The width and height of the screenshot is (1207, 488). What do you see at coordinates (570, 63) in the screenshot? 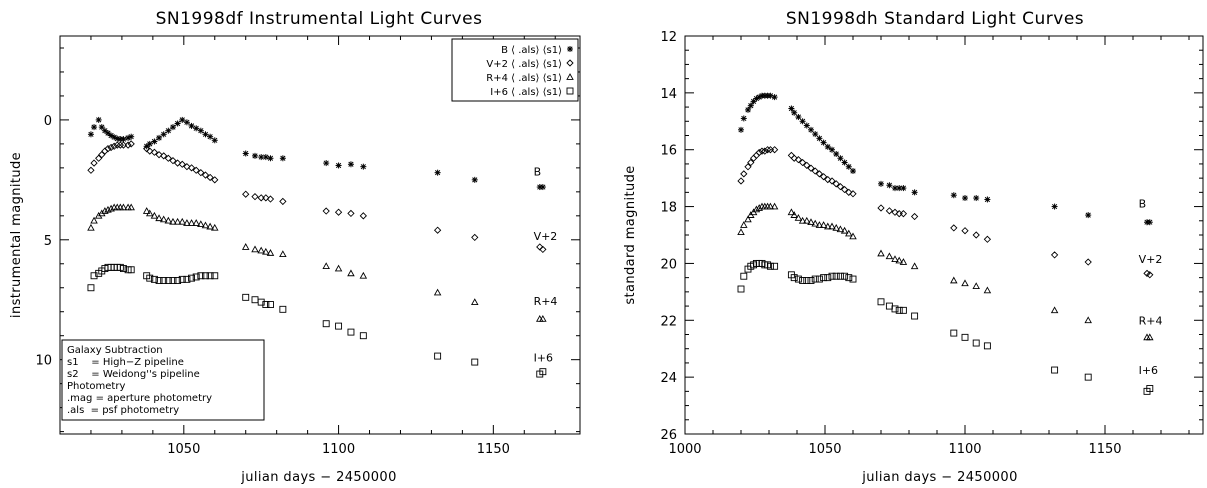
I see `legend-marker` at bounding box center [570, 63].